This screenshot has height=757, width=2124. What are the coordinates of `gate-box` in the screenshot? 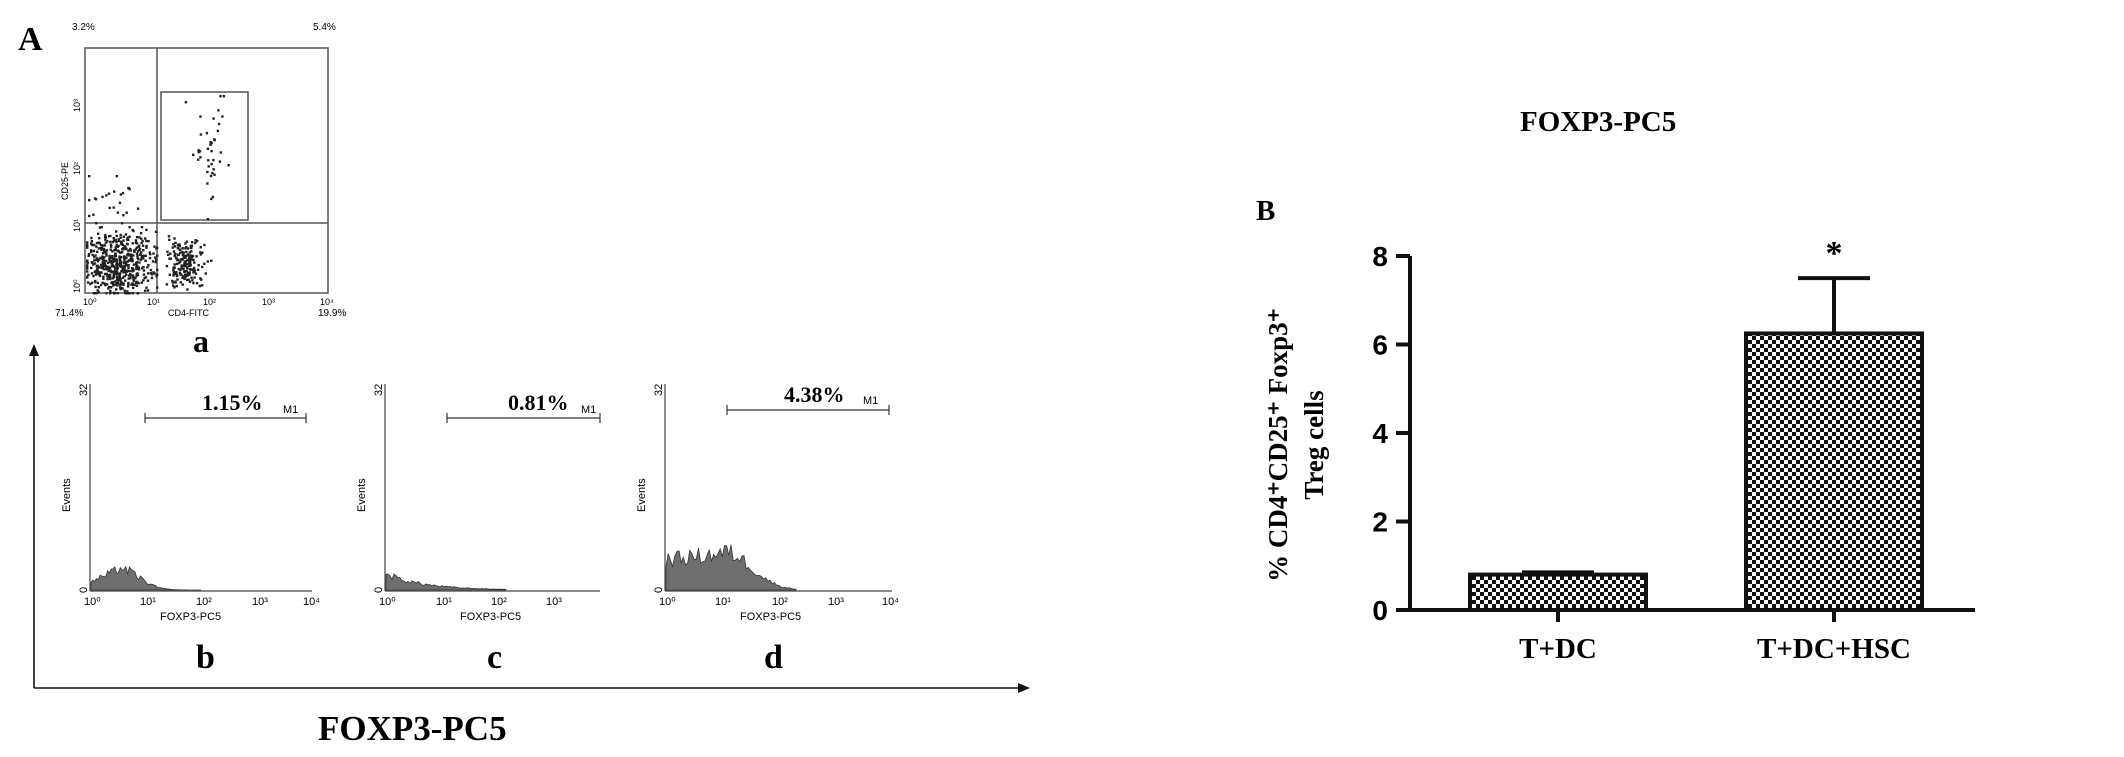 It's located at (204, 156).